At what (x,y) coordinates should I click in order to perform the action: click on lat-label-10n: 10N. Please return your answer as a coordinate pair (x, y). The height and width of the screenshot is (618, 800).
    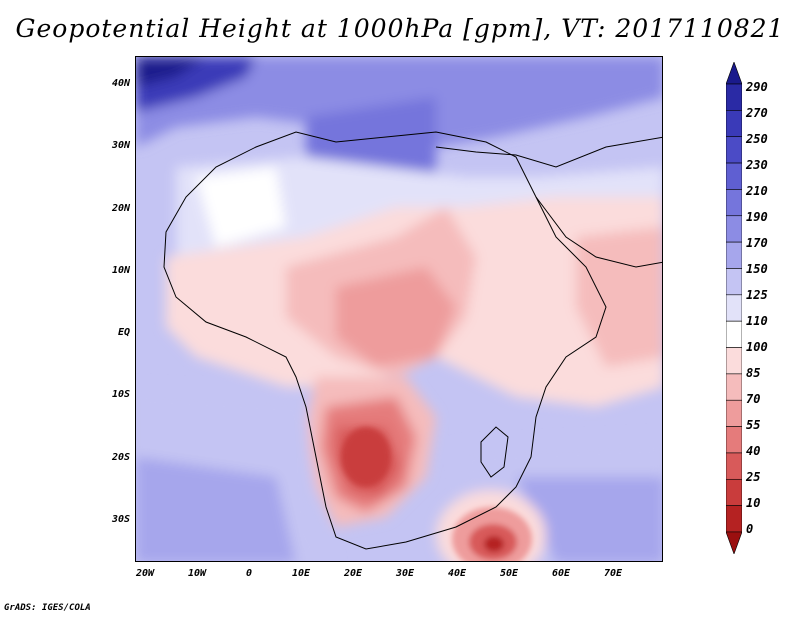
    Looking at the image, I should click on (120, 270).